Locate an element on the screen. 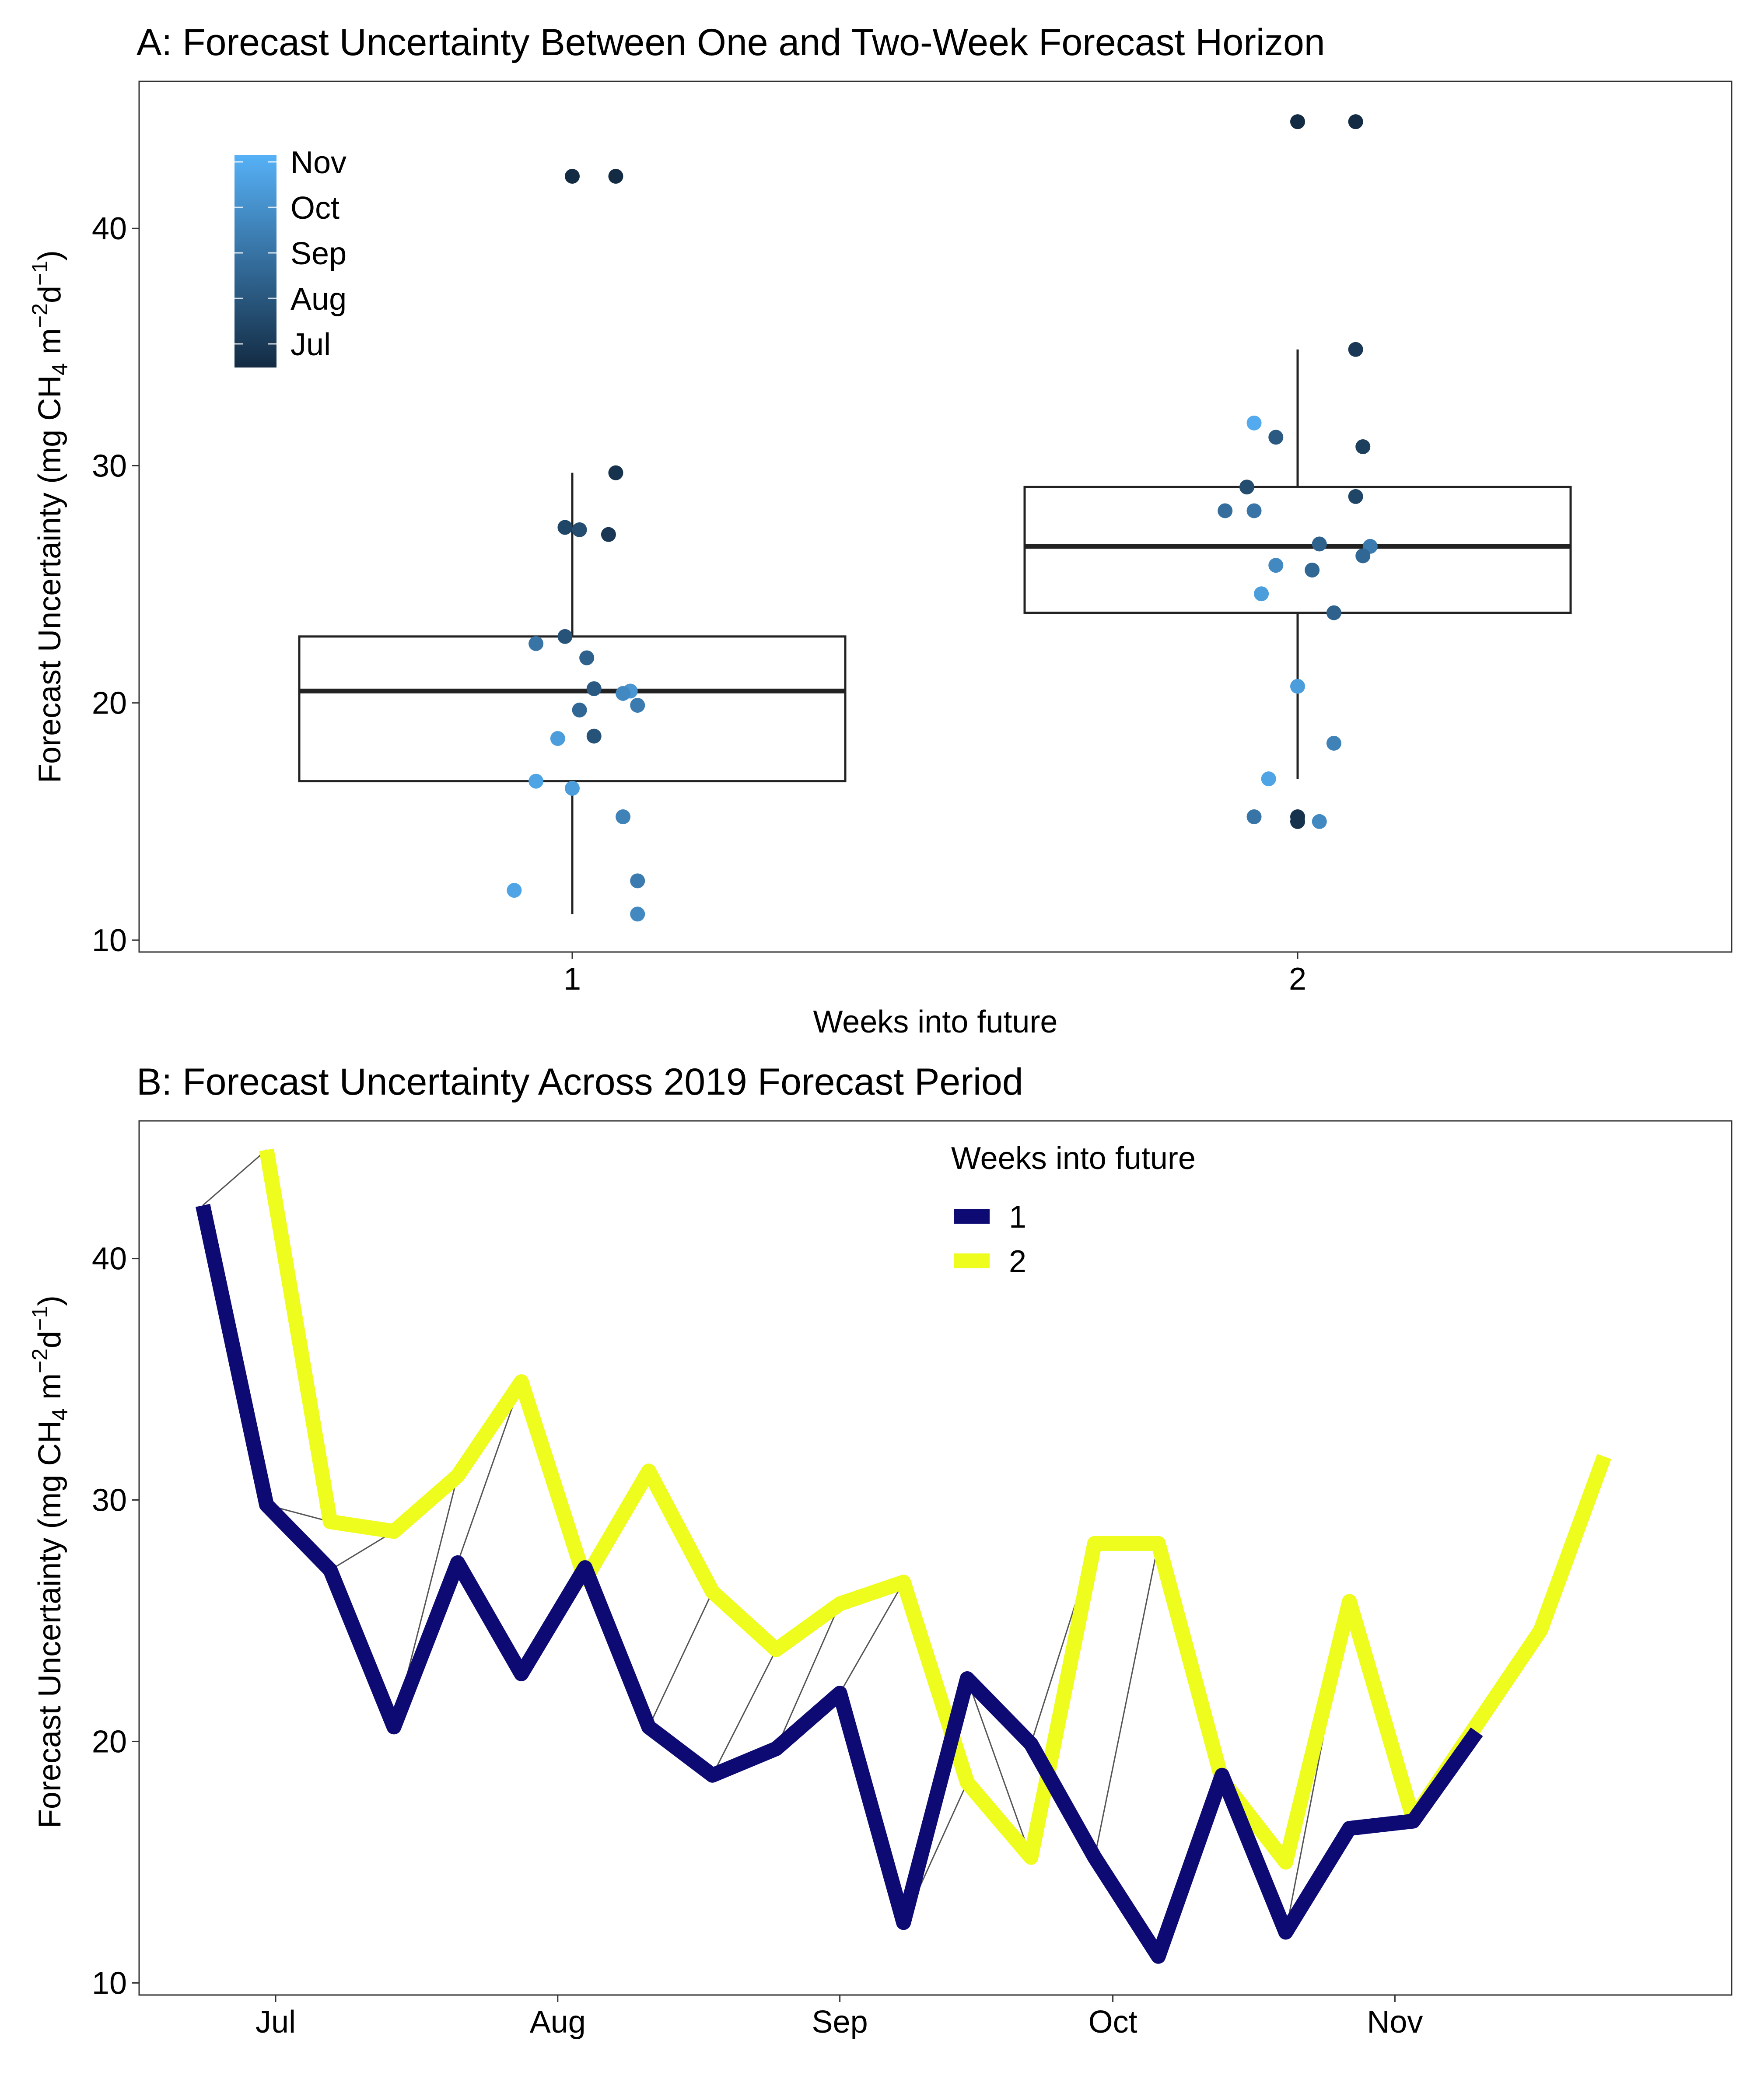 The width and height of the screenshot is (1750, 2100). color-legend-bar is located at coordinates (255, 261).